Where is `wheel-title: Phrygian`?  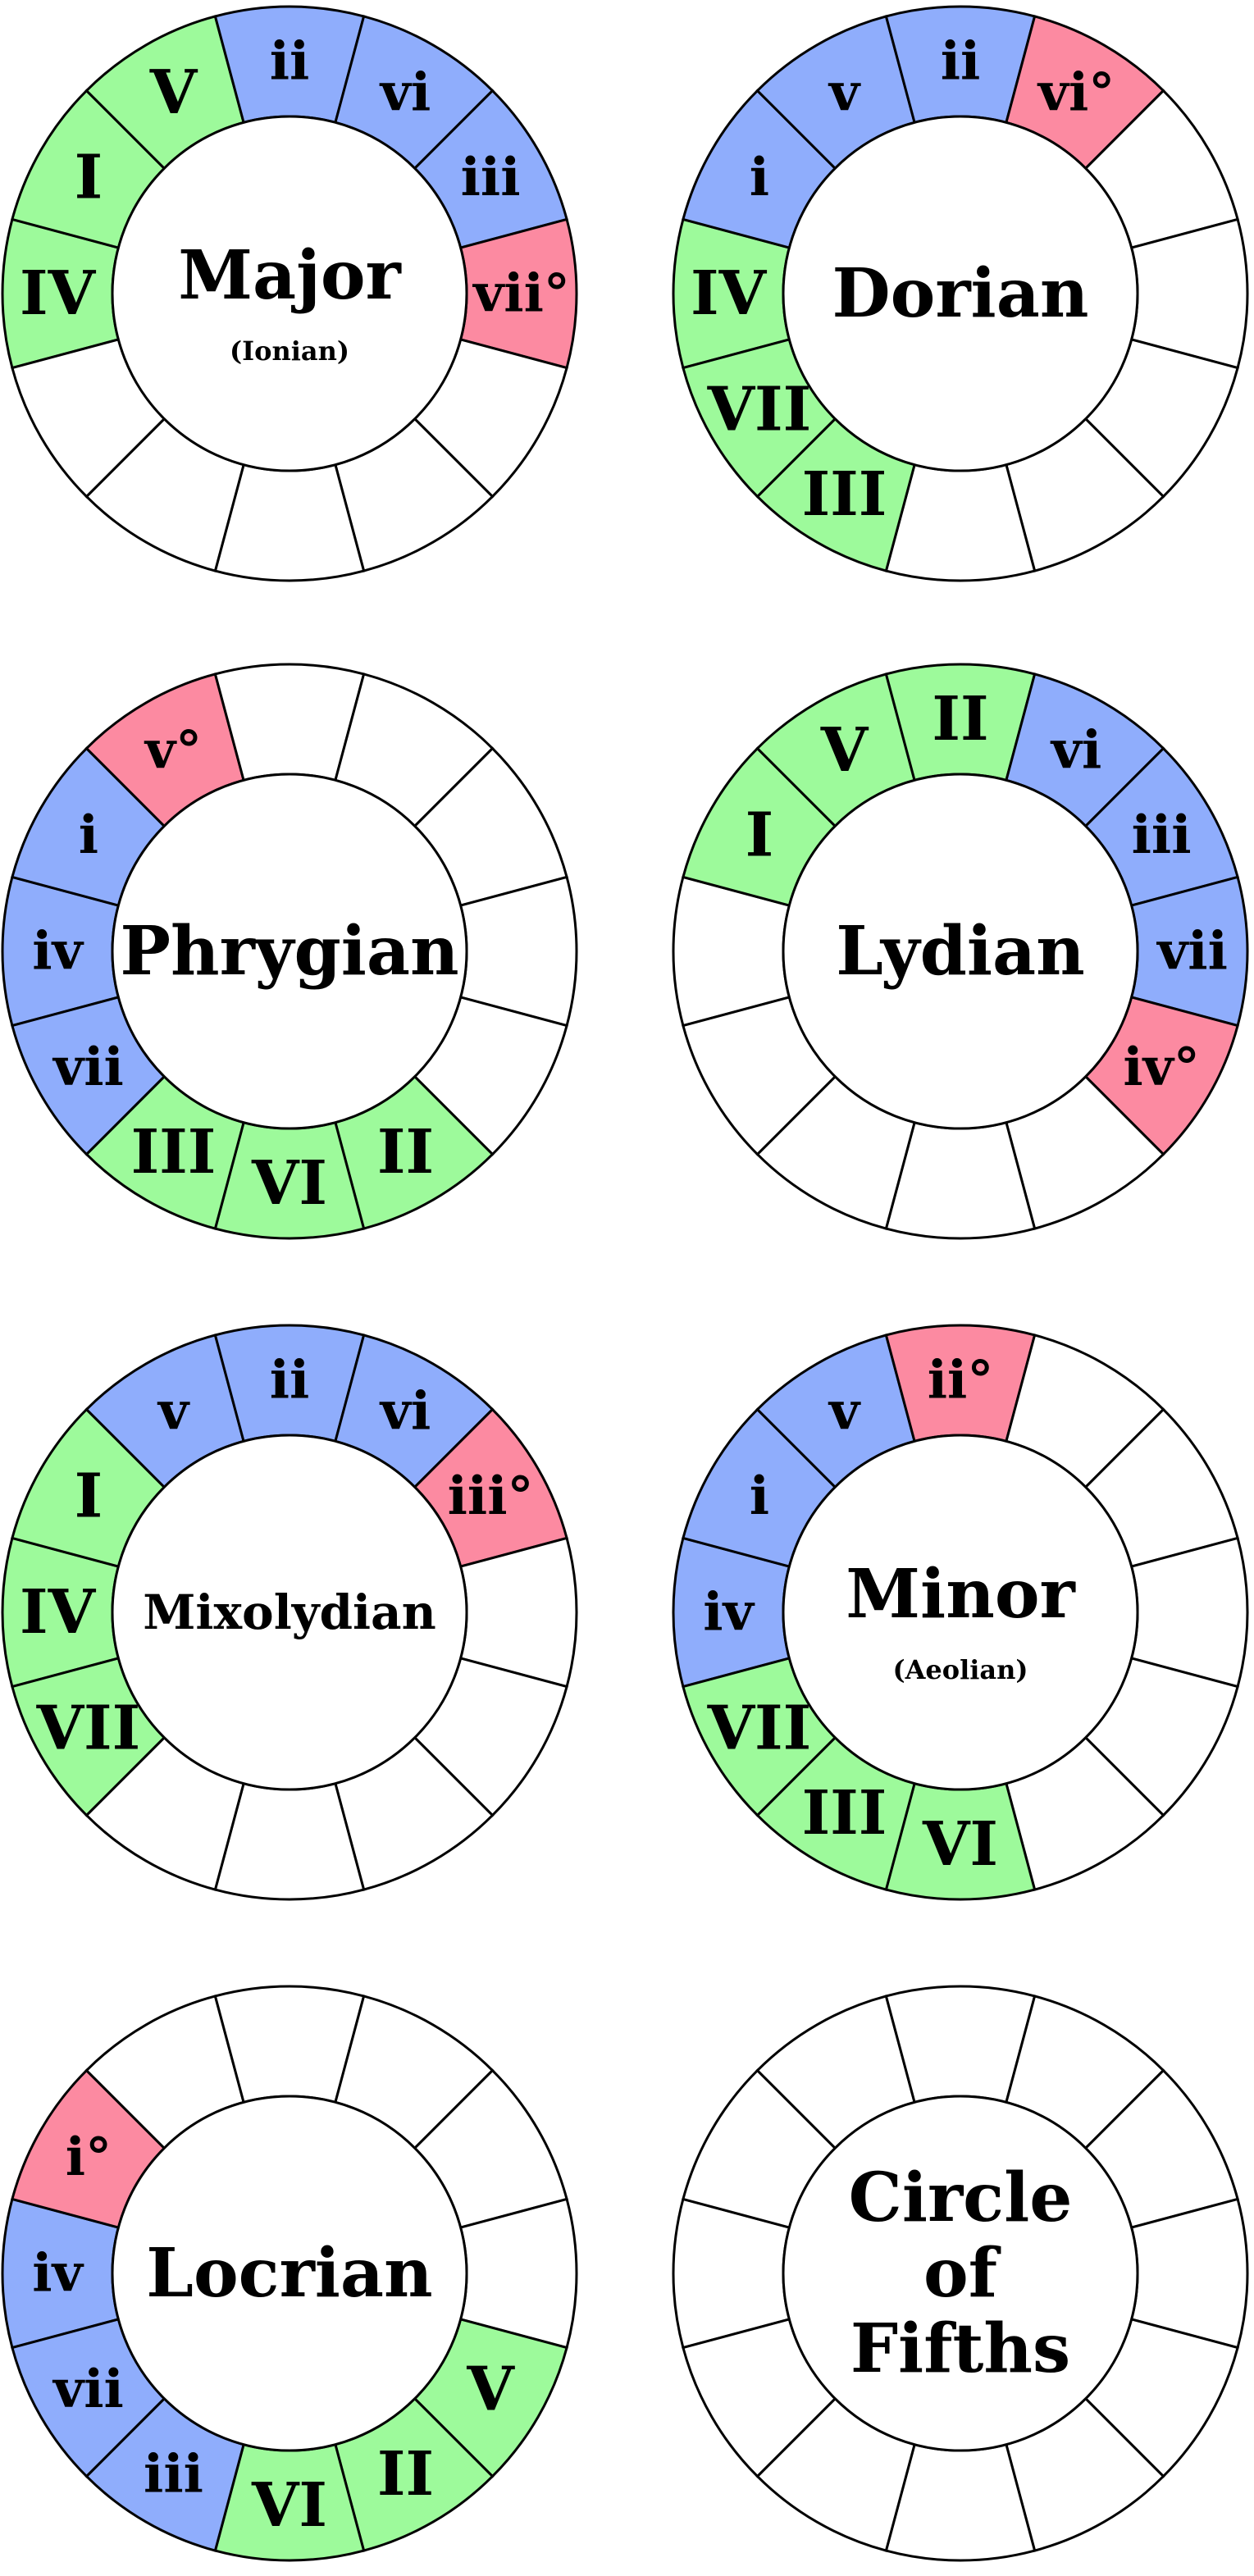 wheel-title: Phrygian is located at coordinates (289, 951).